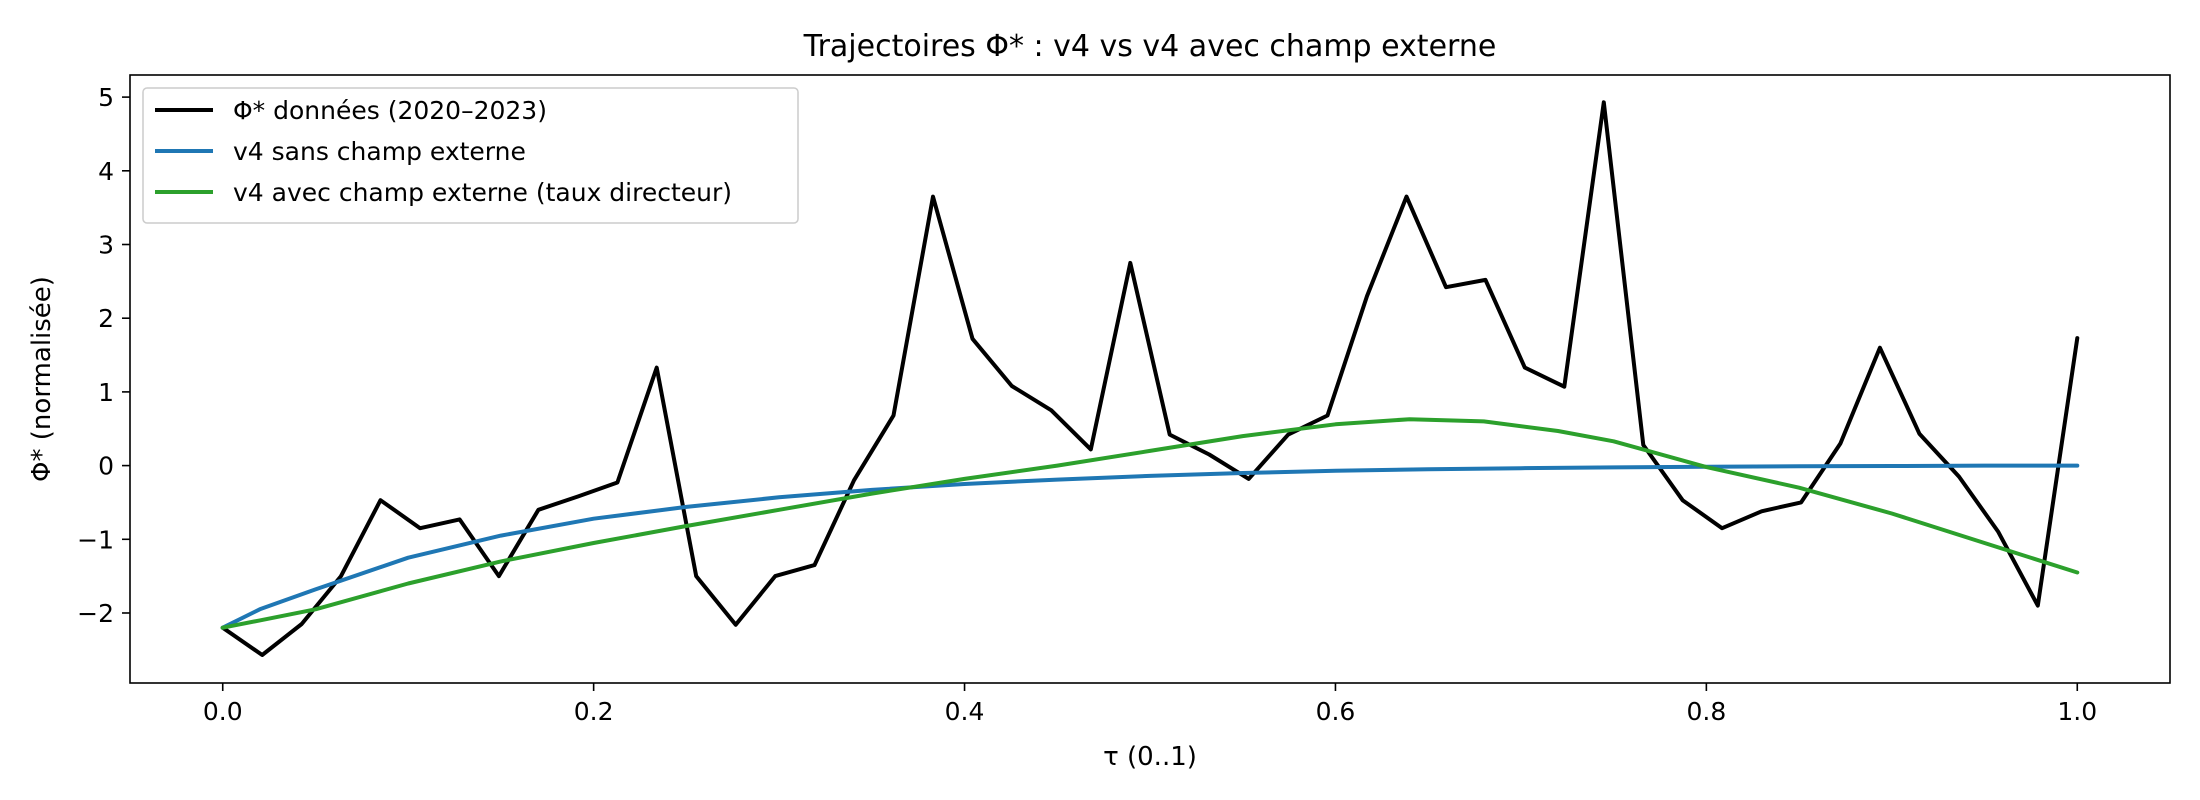  I want to click on y-axis-label: Φ* (normalisée), so click(42, 379).